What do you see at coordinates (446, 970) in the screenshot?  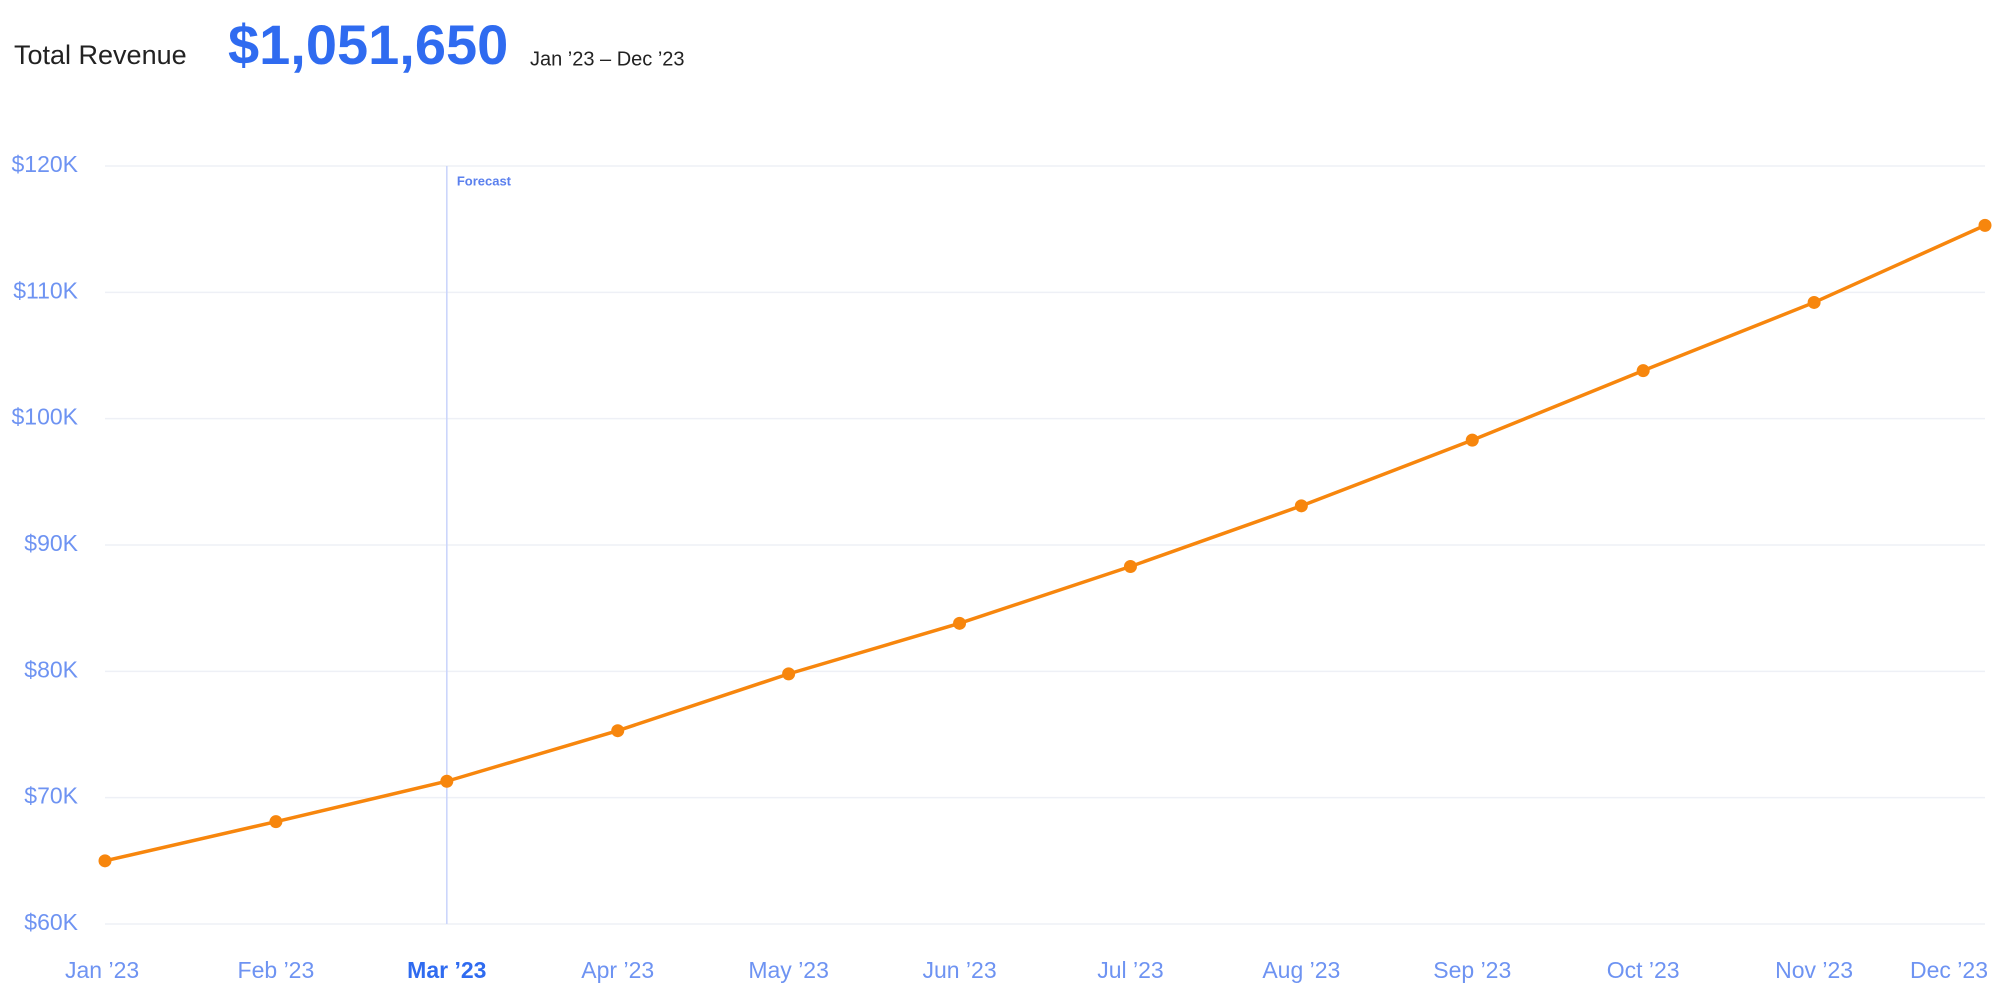 I see `x-tick-label: Mar ’23` at bounding box center [446, 970].